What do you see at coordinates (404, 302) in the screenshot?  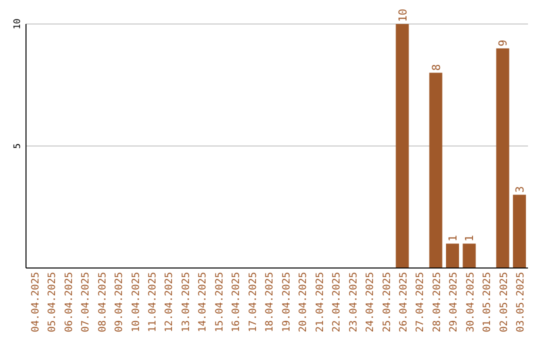 I see `x-tick-label: 26.04.2025` at bounding box center [404, 302].